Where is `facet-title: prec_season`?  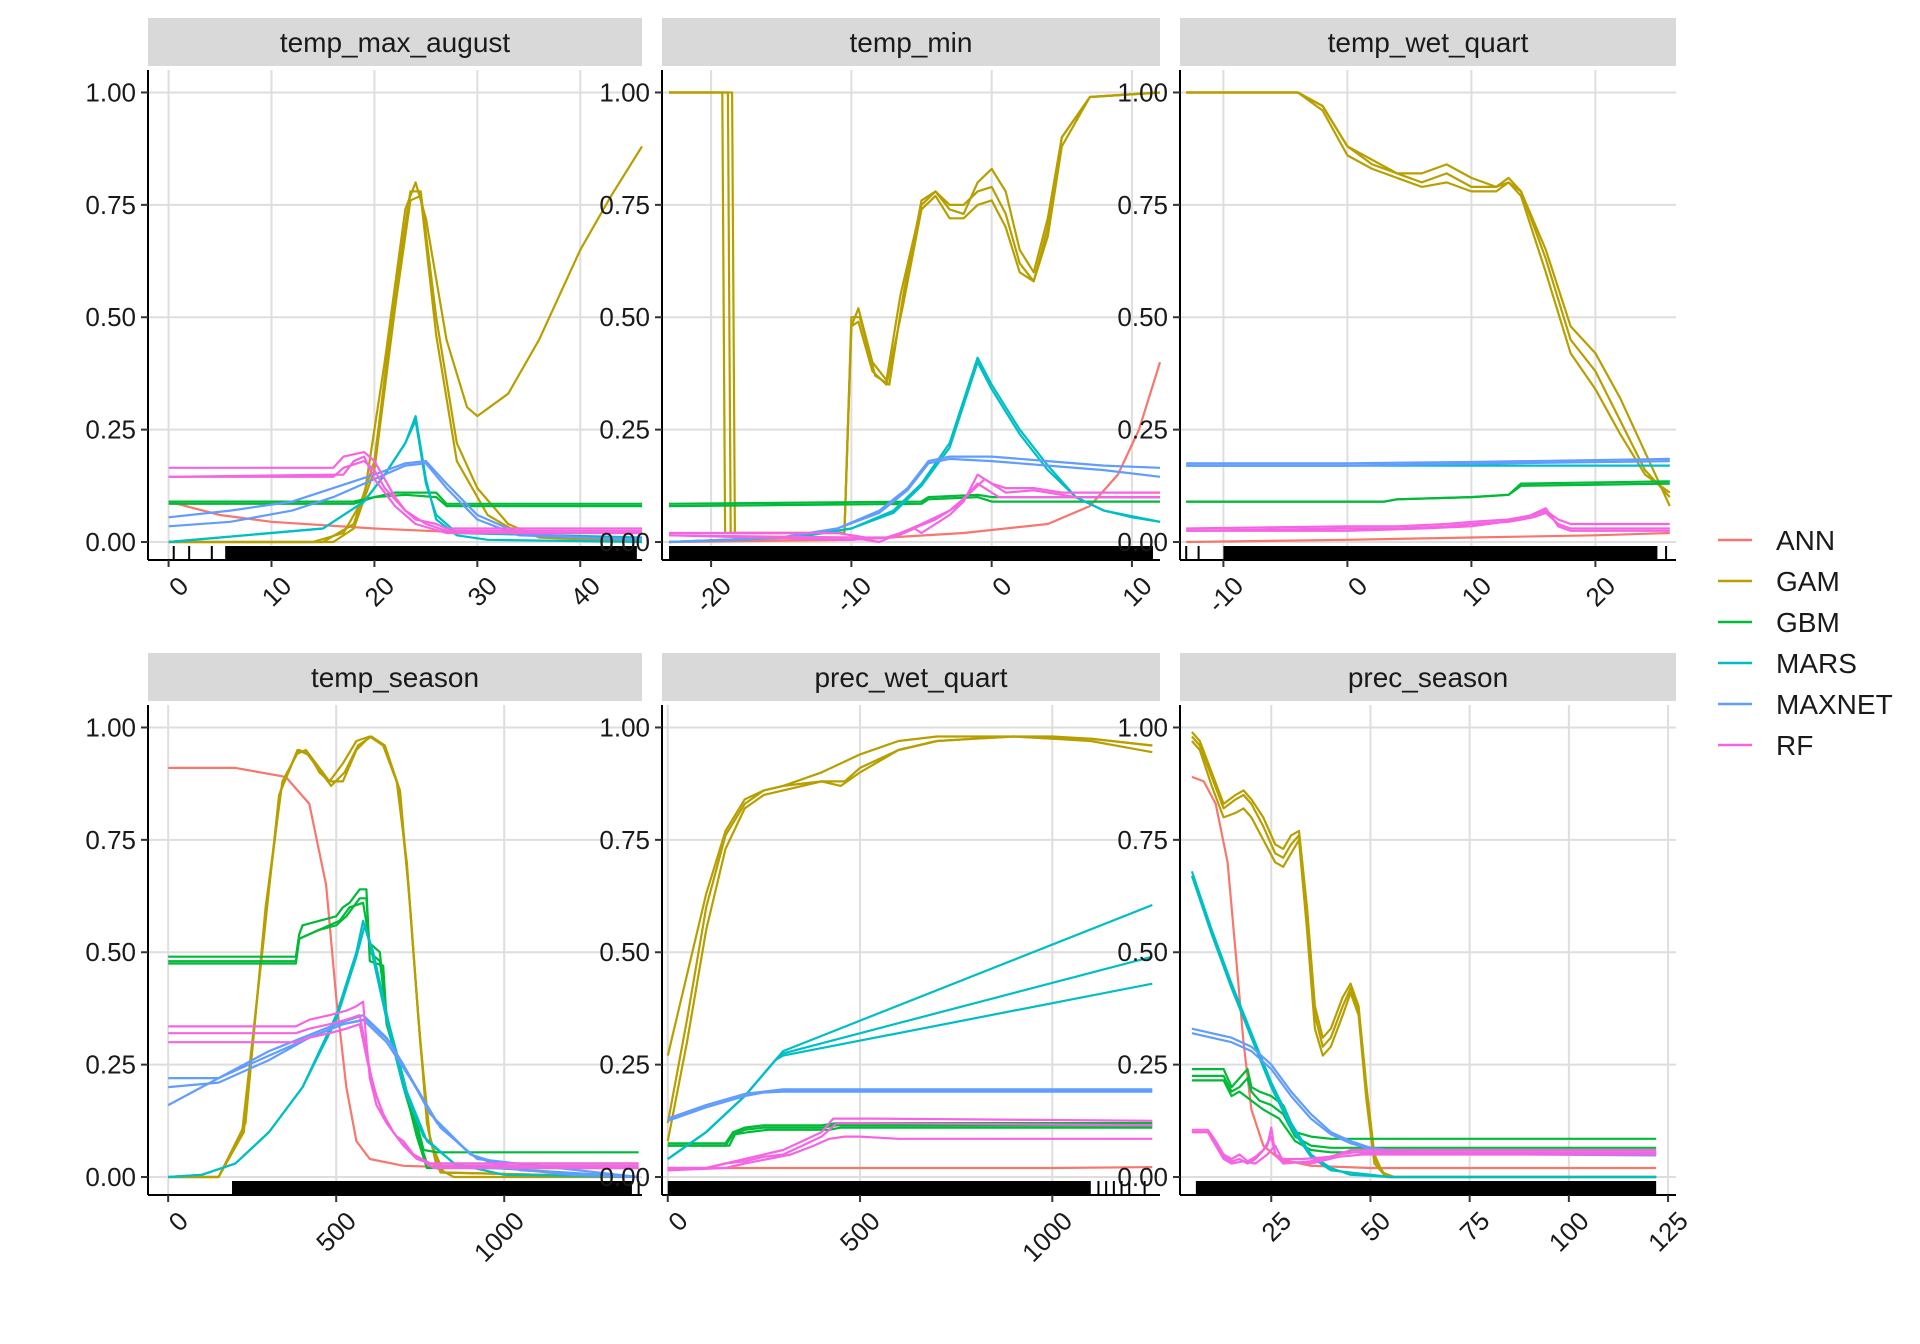 facet-title: prec_season is located at coordinates (1428, 677).